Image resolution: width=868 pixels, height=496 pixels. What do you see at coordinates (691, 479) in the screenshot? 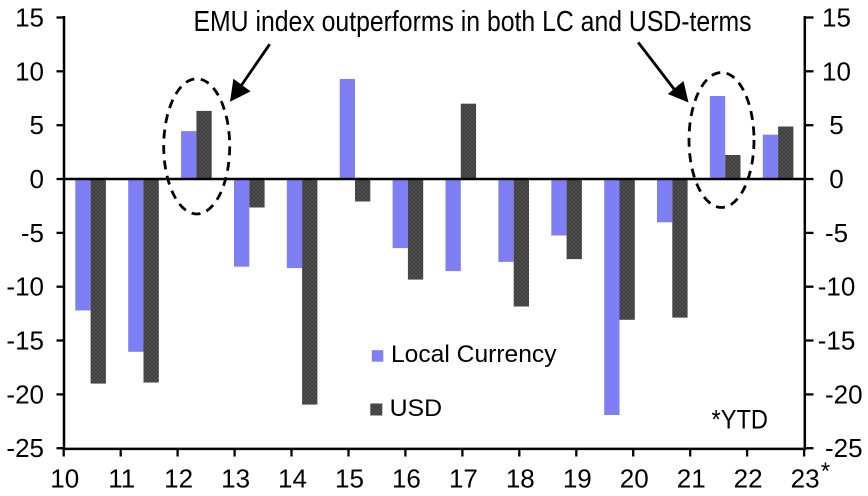
I see `svg-text: 21` at bounding box center [691, 479].